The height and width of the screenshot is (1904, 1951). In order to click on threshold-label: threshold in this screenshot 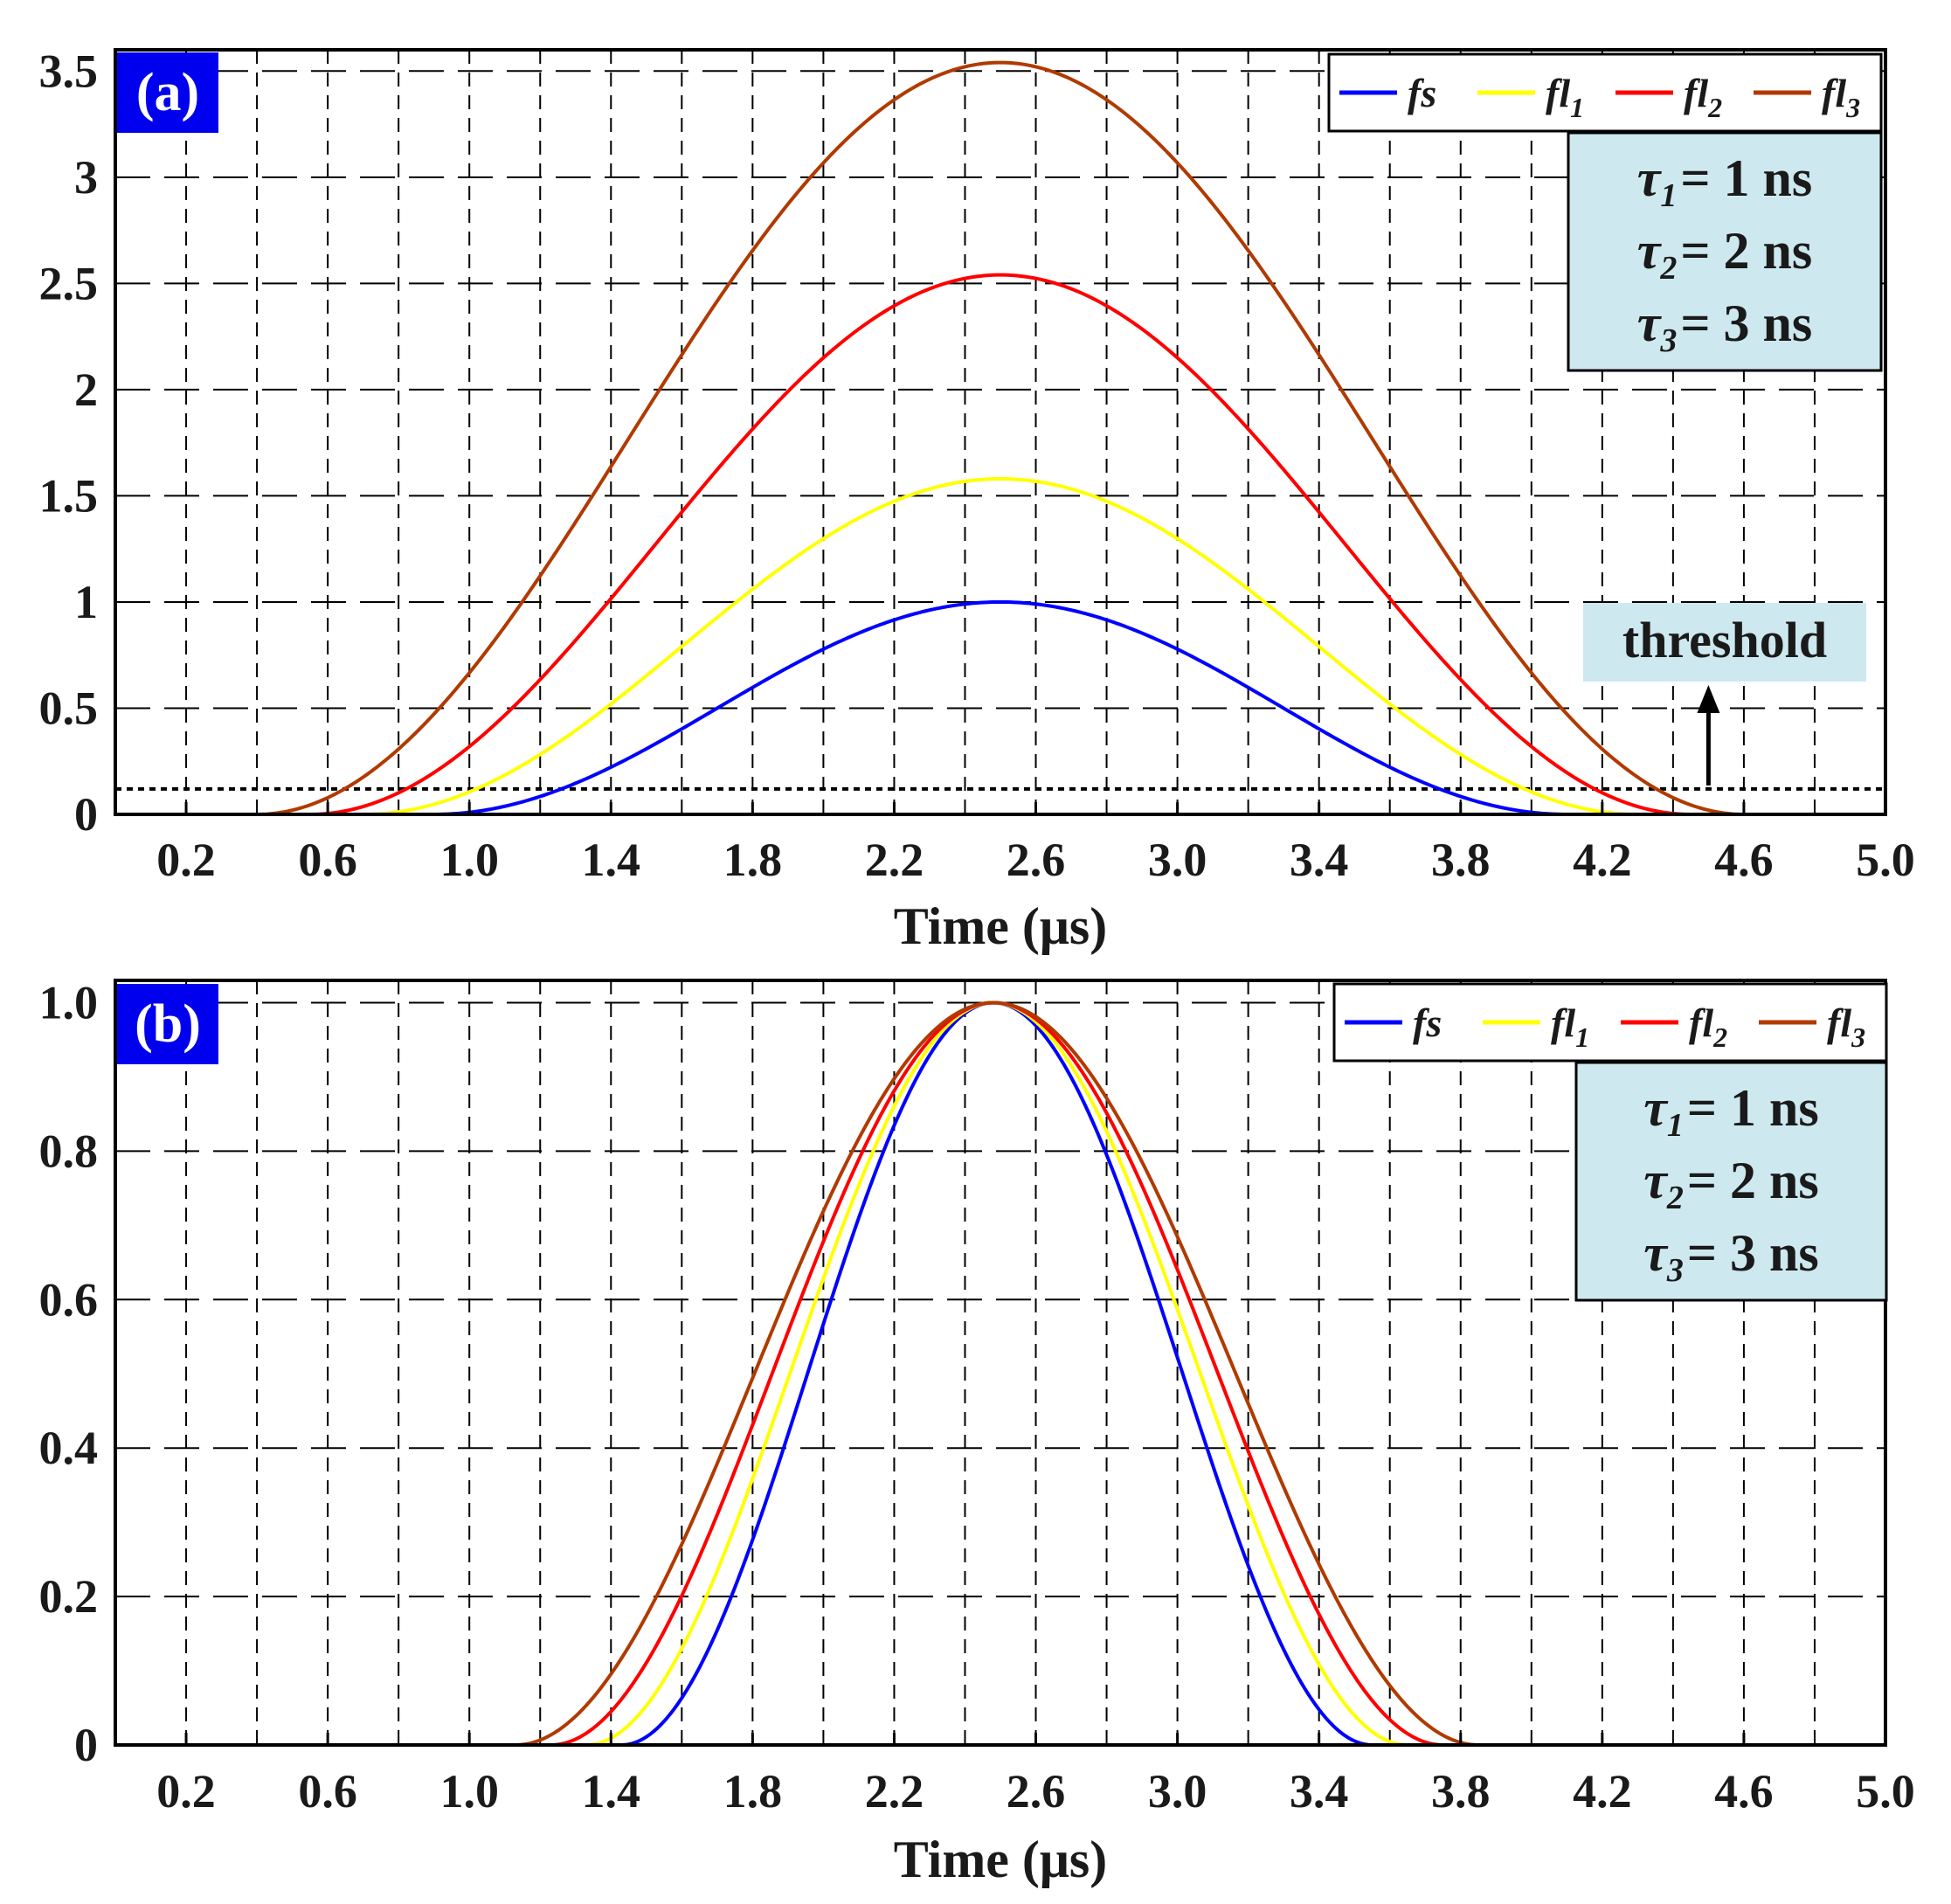, I will do `click(1725, 640)`.